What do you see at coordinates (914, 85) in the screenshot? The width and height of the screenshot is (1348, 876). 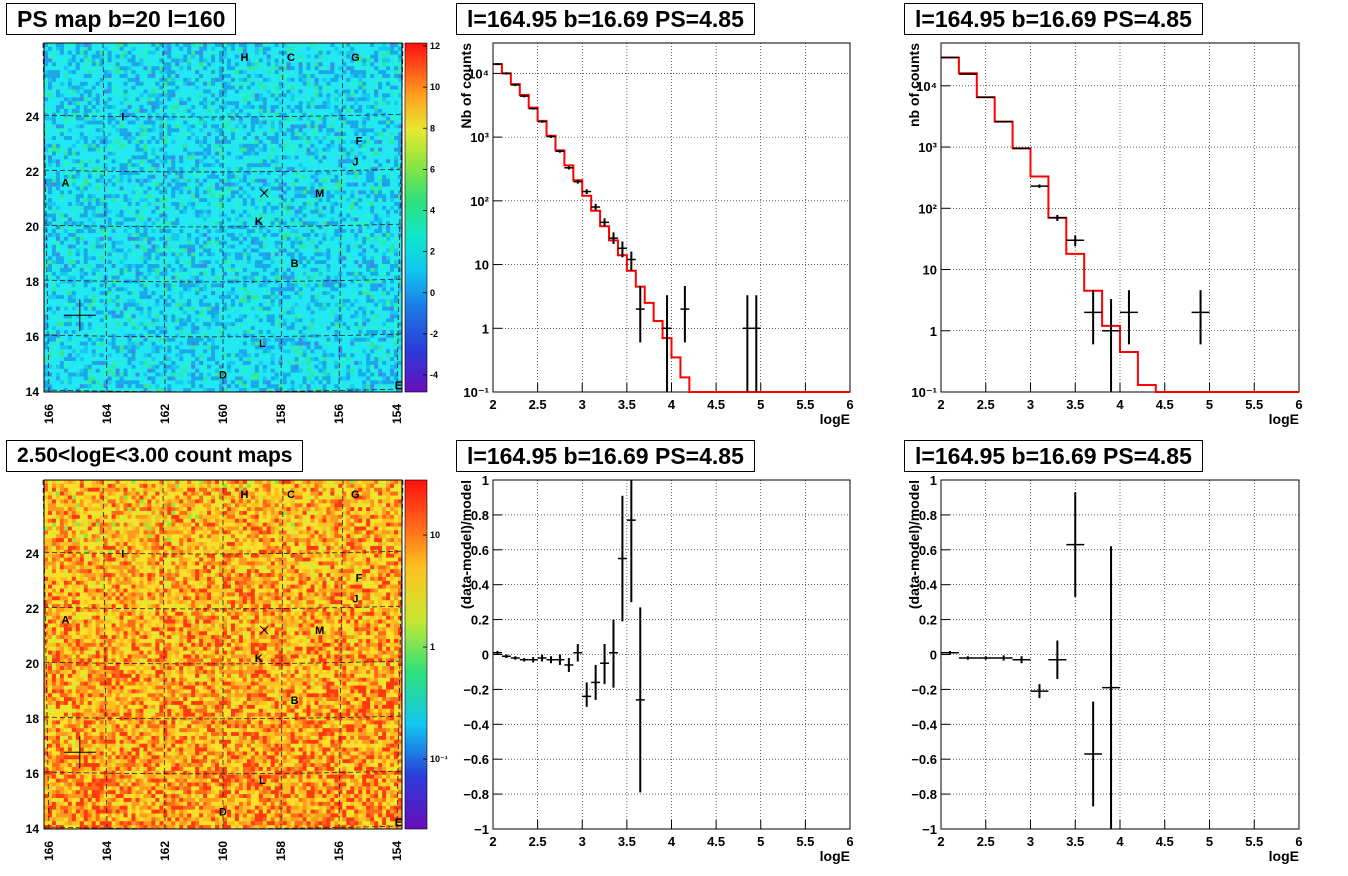 I see `y-axis-label: nb of counts` at bounding box center [914, 85].